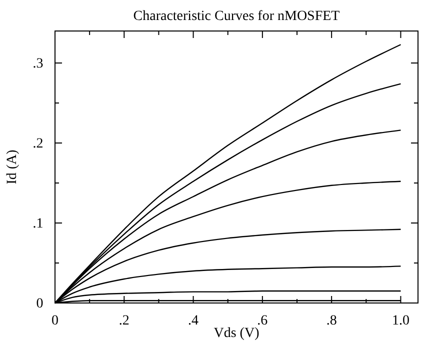 This screenshot has width=432, height=343. I want to click on x-tick-label: .6, so click(262, 321).